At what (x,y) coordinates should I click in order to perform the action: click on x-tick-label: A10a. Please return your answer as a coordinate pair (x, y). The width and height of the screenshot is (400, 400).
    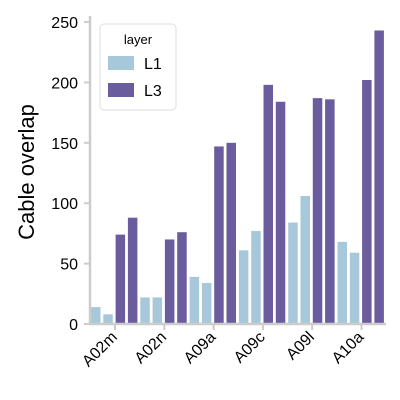
    Looking at the image, I should click on (348, 348).